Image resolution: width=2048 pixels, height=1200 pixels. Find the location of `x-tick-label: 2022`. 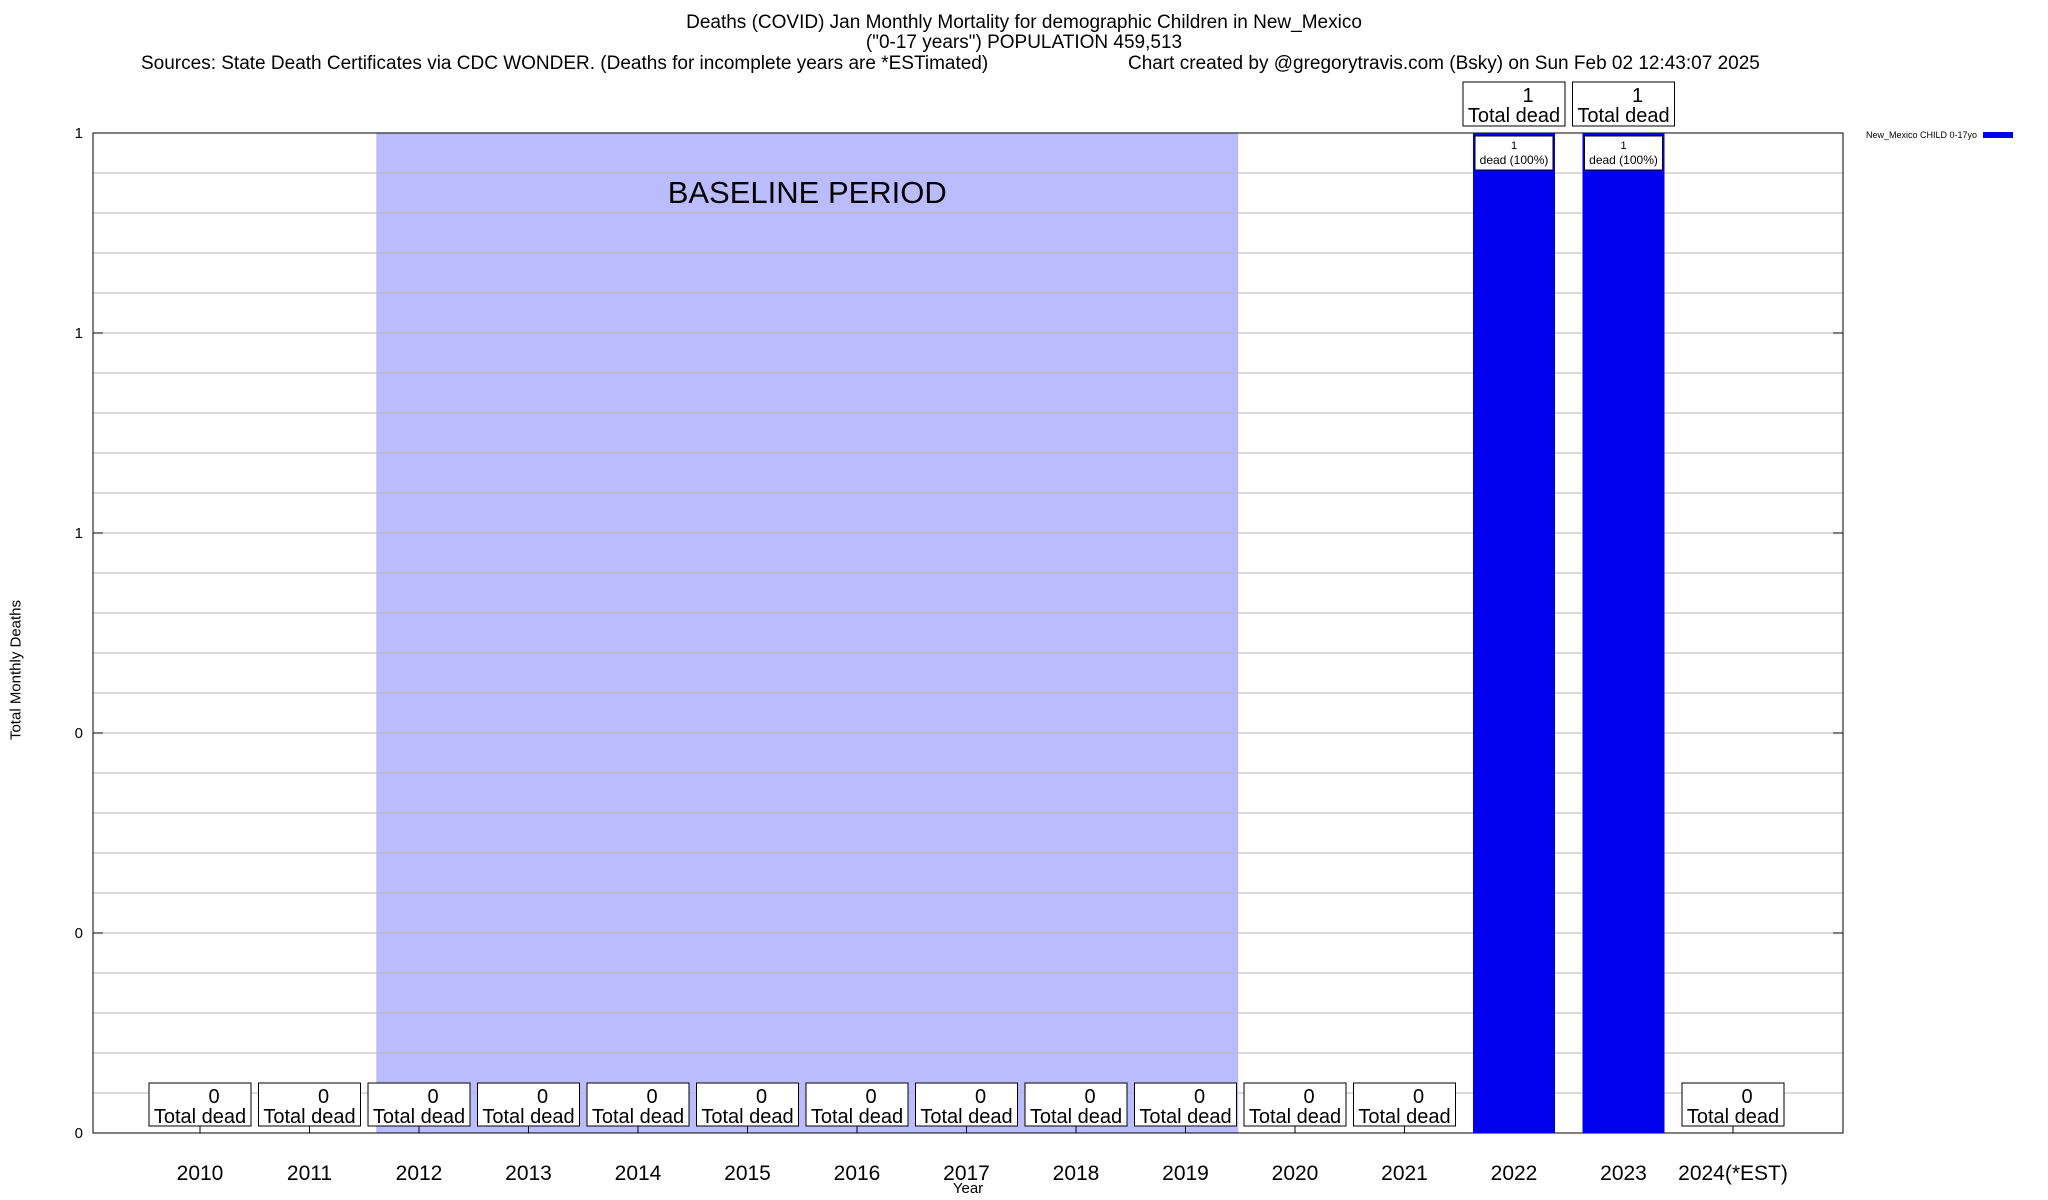

x-tick-label: 2022 is located at coordinates (1514, 1173).